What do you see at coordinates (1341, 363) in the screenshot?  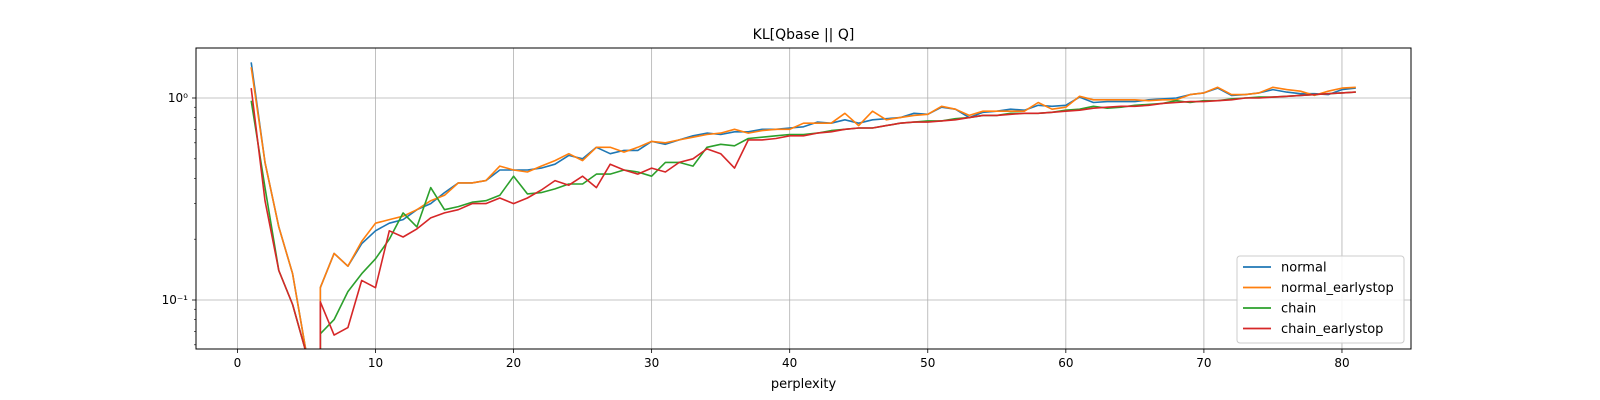 I see `x-tick-label: 80` at bounding box center [1341, 363].